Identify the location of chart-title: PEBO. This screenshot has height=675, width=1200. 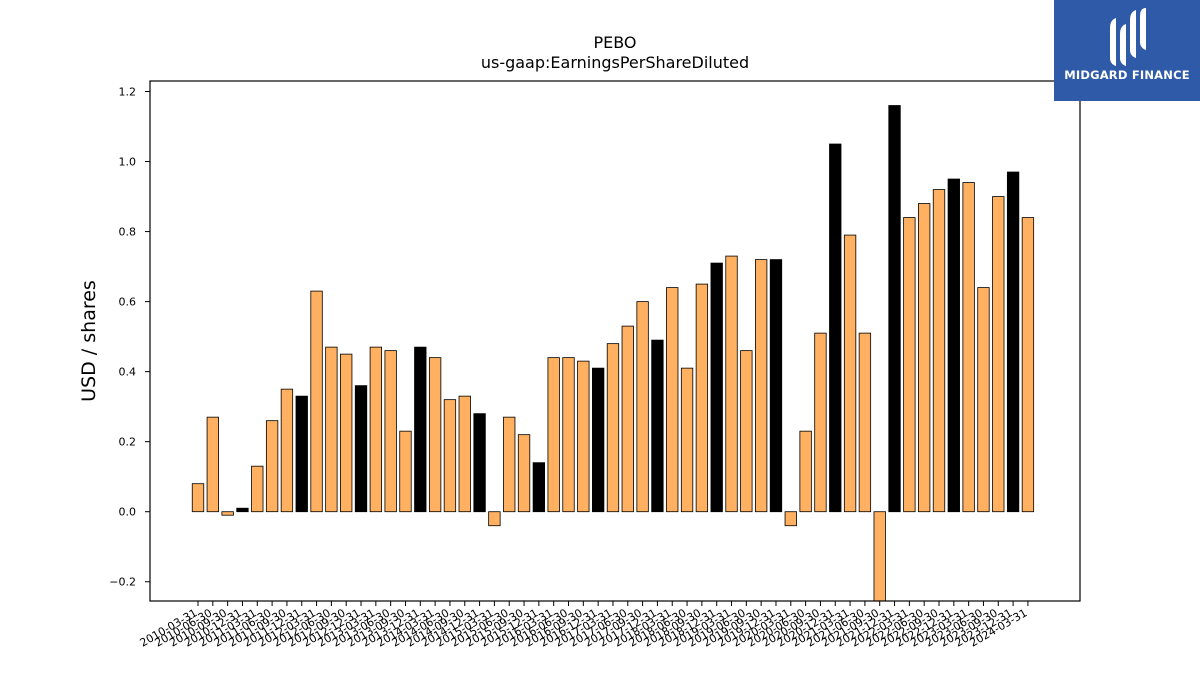
(614, 42).